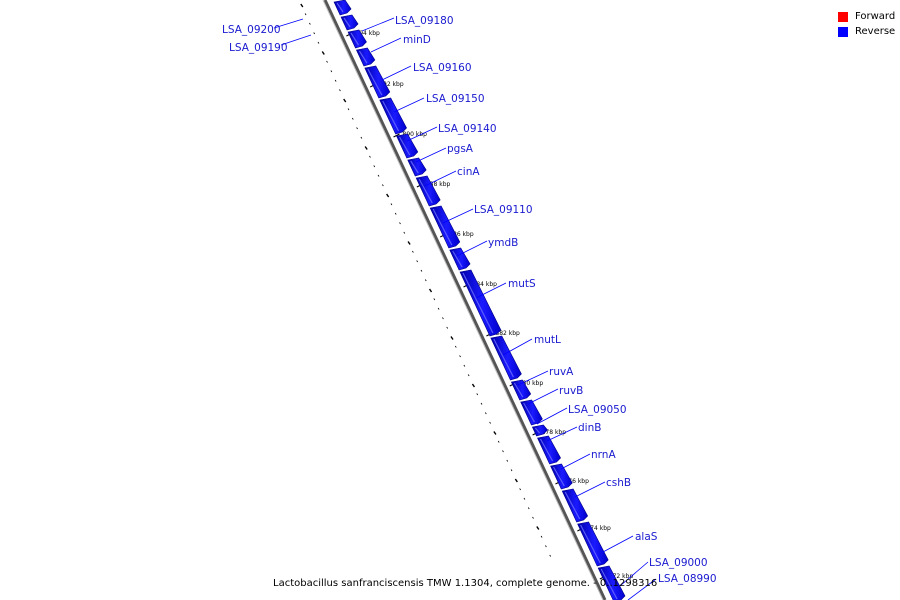  I want to click on ruler-label: 878 kbp, so click(554, 432).